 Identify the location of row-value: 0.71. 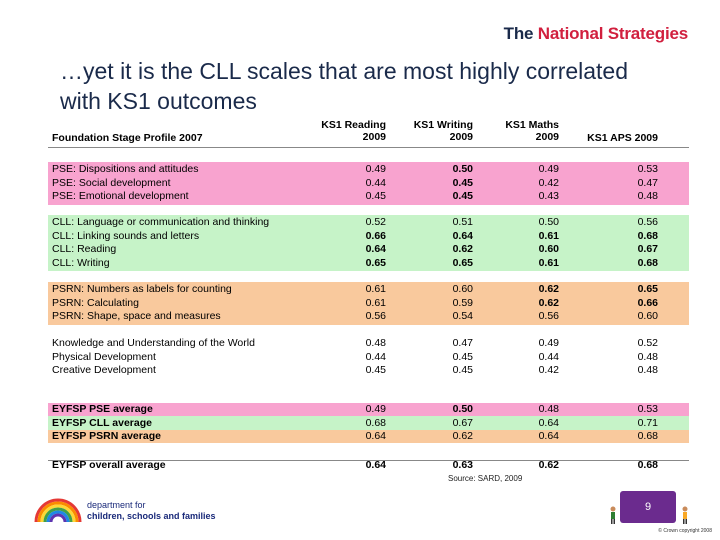
(647, 422).